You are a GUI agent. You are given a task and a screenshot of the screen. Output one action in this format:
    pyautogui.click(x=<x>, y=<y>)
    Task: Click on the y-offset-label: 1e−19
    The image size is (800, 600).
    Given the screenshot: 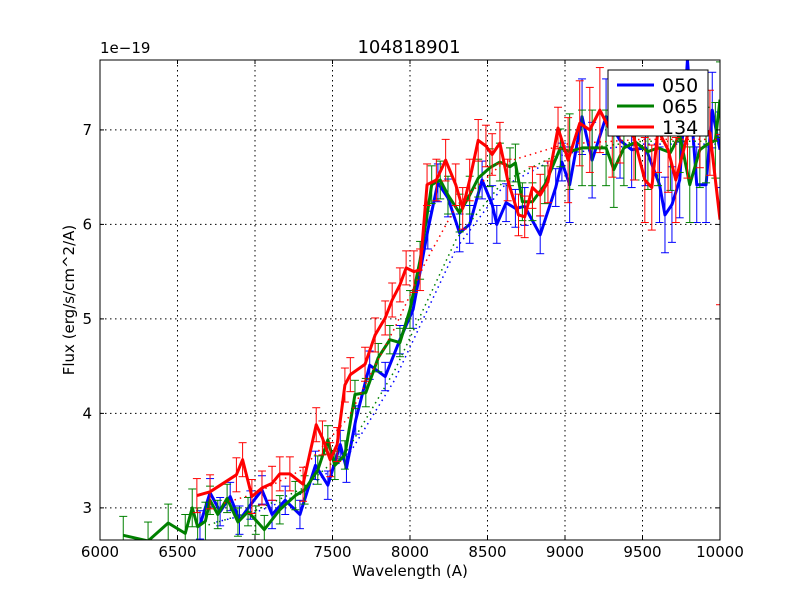 What is the action you would take?
    pyautogui.click(x=125, y=48)
    